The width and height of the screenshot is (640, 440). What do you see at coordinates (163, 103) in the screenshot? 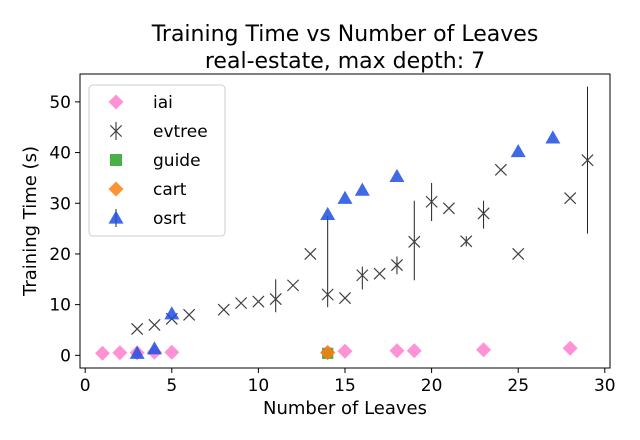
I see `legend-label-iai: iai` at bounding box center [163, 103].